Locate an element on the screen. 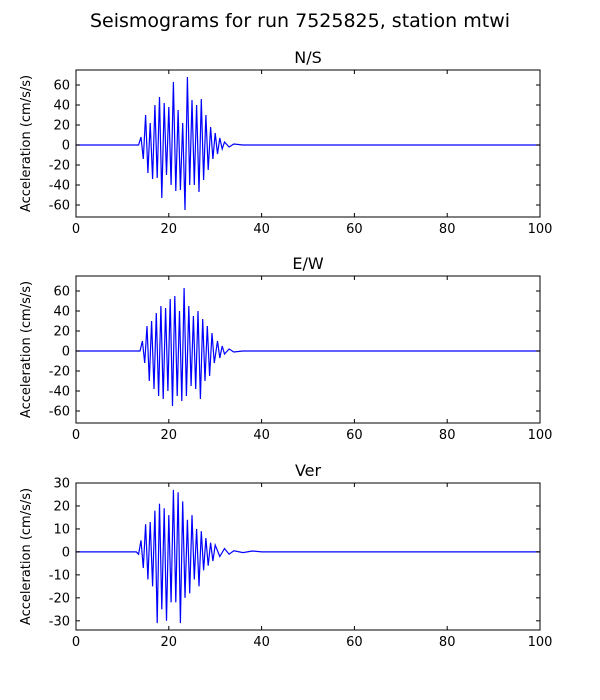 The width and height of the screenshot is (600, 700). y-tick-label: 30 is located at coordinates (61, 484).